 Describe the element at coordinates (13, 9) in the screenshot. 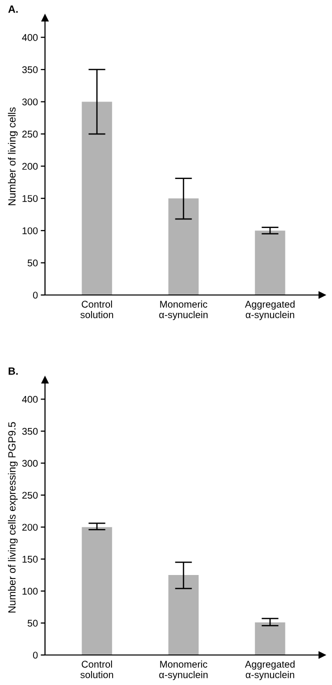

I see `chart-title: A.` at that location.